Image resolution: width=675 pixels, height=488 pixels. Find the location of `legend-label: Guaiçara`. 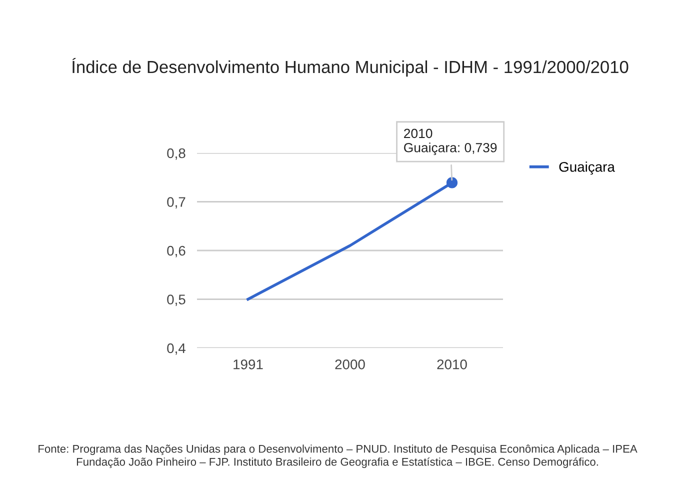

legend-label: Guaiçara is located at coordinates (587, 168).